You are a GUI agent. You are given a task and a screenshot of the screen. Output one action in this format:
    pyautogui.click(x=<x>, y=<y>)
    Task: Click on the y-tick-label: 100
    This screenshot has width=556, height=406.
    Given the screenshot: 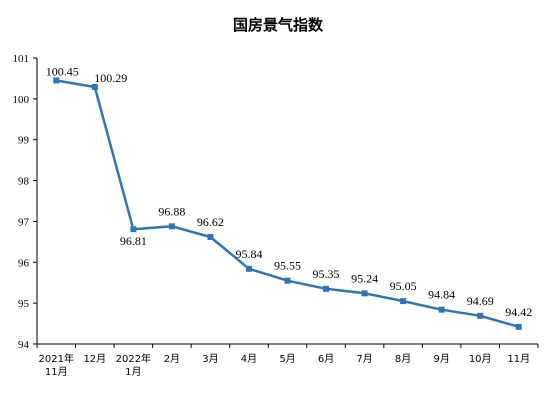 What is the action you would take?
    pyautogui.click(x=21, y=100)
    